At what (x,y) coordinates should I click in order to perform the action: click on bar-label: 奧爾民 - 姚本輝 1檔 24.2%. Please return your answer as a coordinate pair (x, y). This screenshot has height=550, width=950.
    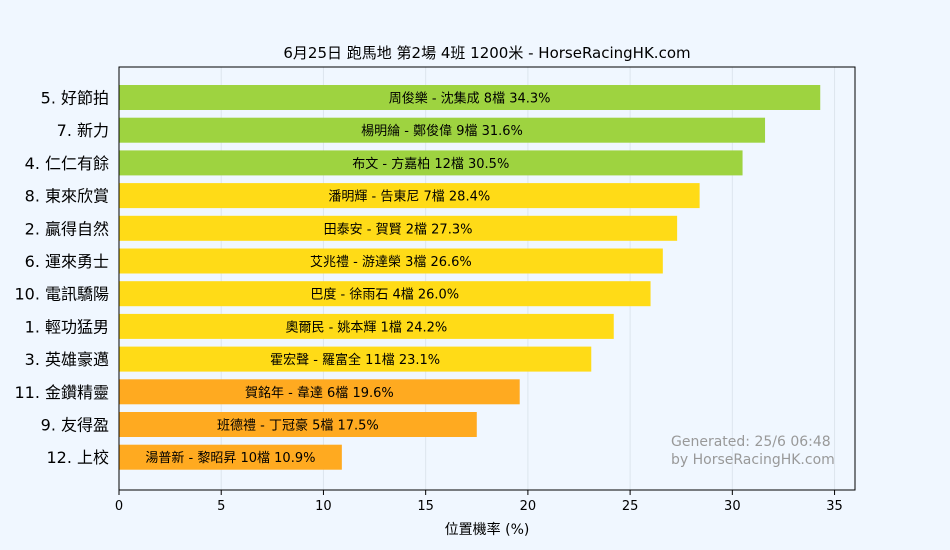
    Looking at the image, I should click on (366, 327).